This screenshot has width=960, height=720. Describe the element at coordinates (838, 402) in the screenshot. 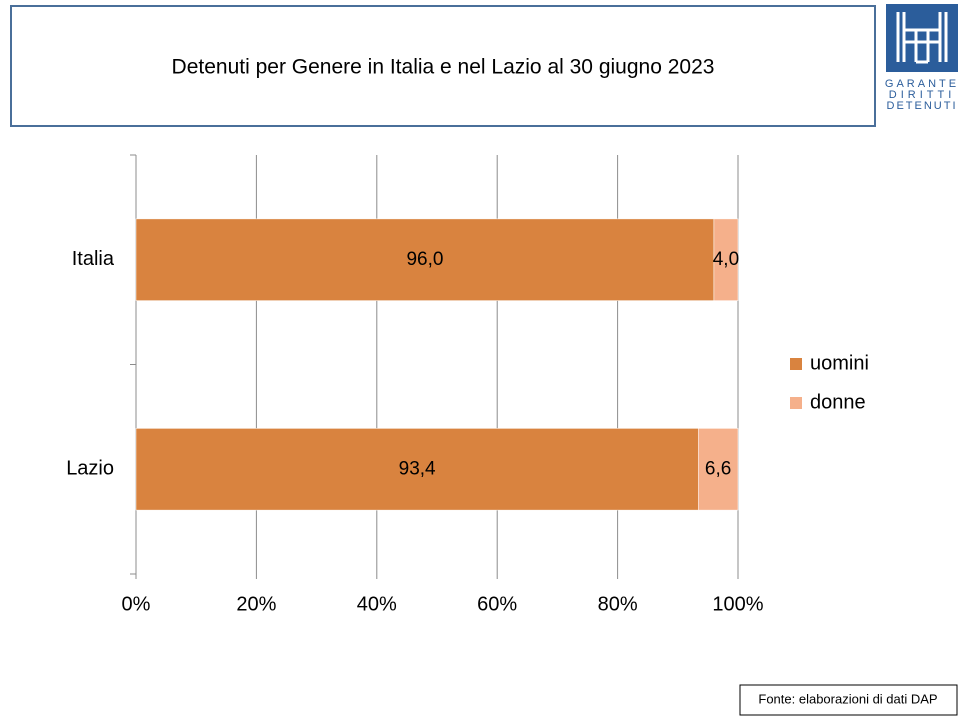

I see `legend-label: donne` at that location.